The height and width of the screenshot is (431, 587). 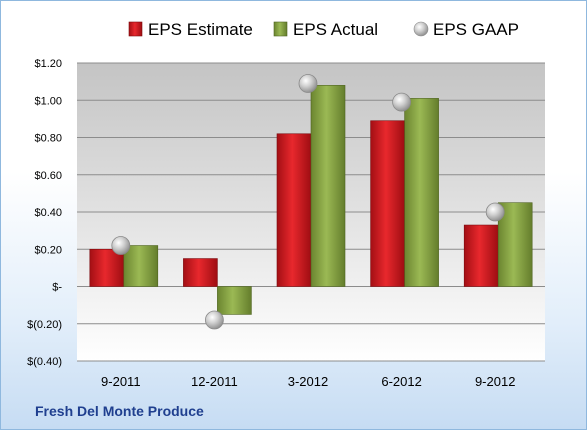 What do you see at coordinates (476, 29) in the screenshot?
I see `legend-label: EPS GAAP` at bounding box center [476, 29].